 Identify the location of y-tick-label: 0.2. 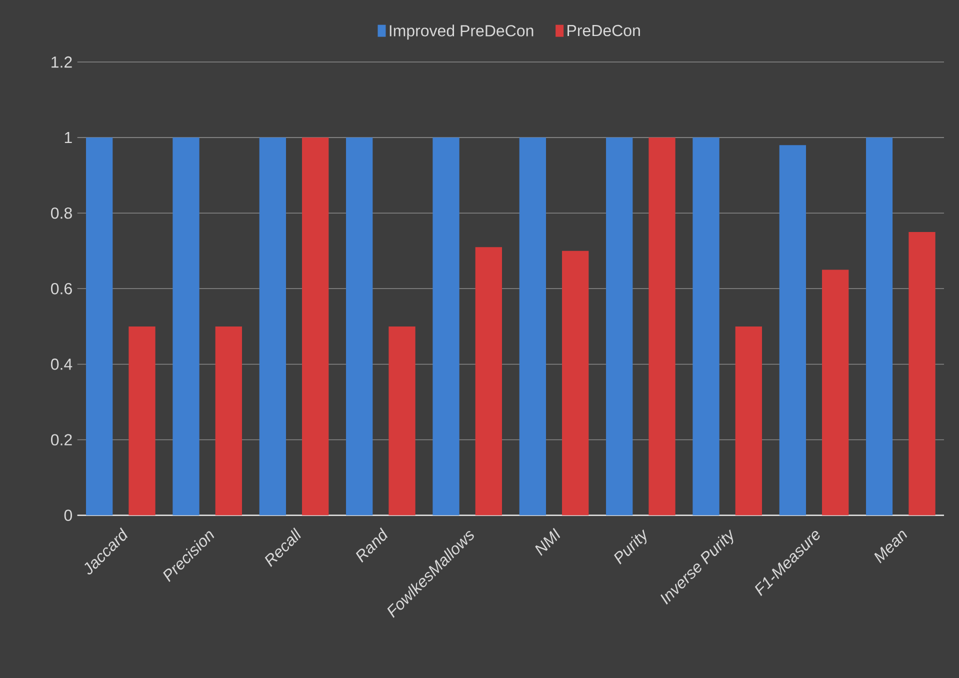
(61, 440).